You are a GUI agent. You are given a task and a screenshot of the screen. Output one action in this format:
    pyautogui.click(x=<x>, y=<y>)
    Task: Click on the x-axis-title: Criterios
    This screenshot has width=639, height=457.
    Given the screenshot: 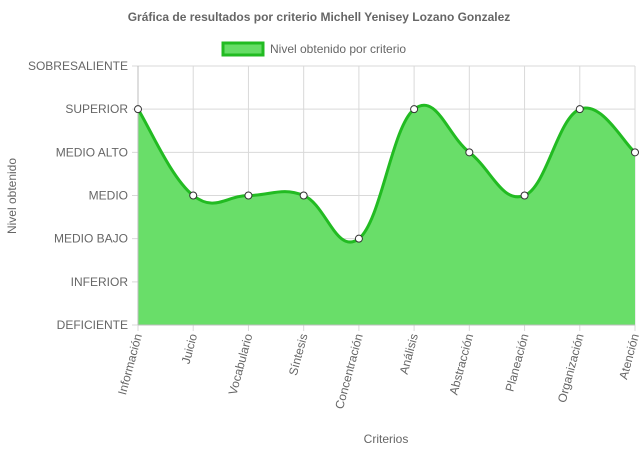 What is the action you would take?
    pyautogui.click(x=386, y=439)
    